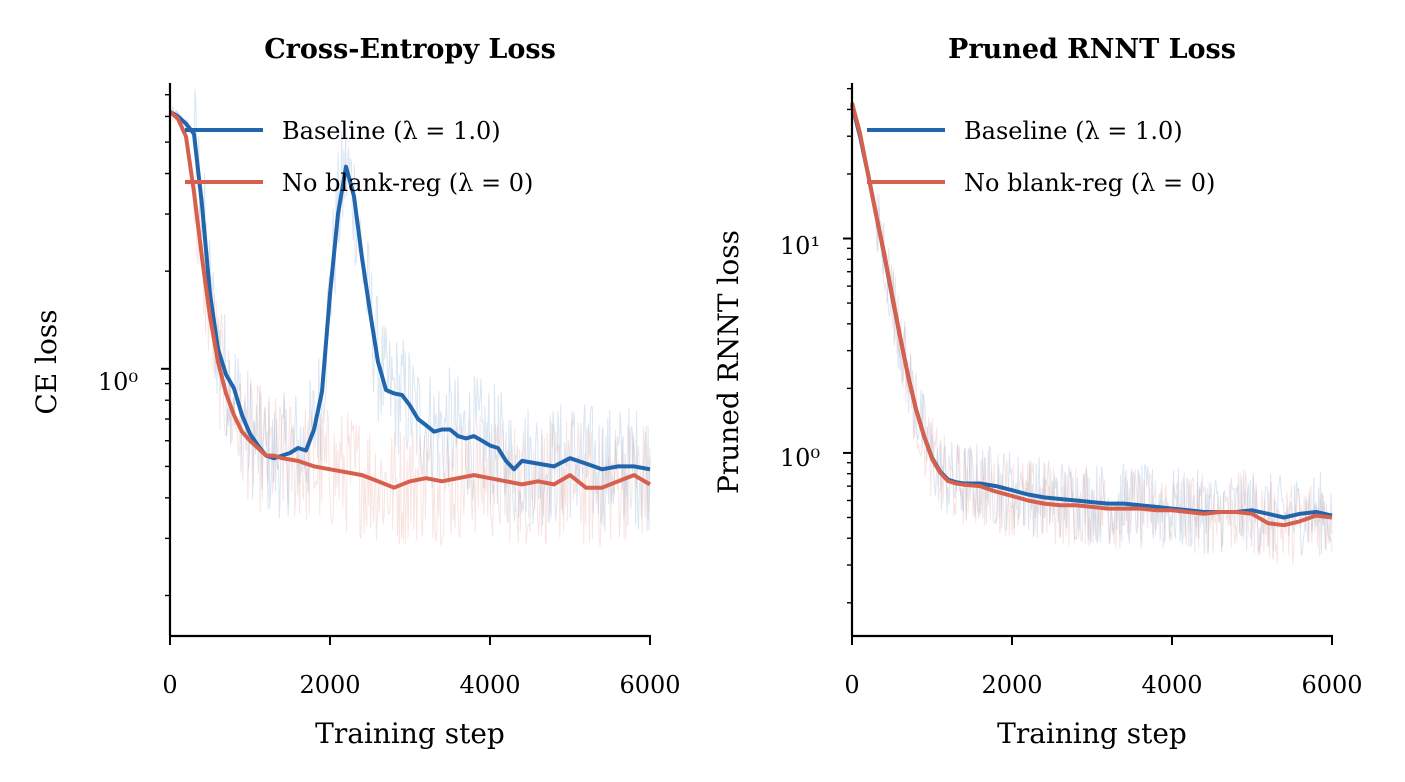 The height and width of the screenshot is (782, 1405). I want to click on rnnt-x-tick-label: 4000, so click(1171, 685).